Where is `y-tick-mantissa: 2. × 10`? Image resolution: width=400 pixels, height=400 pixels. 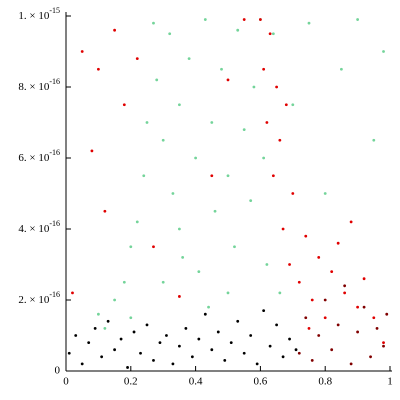
y-tick-mantissa: 2. × 10 is located at coordinates (33, 300).